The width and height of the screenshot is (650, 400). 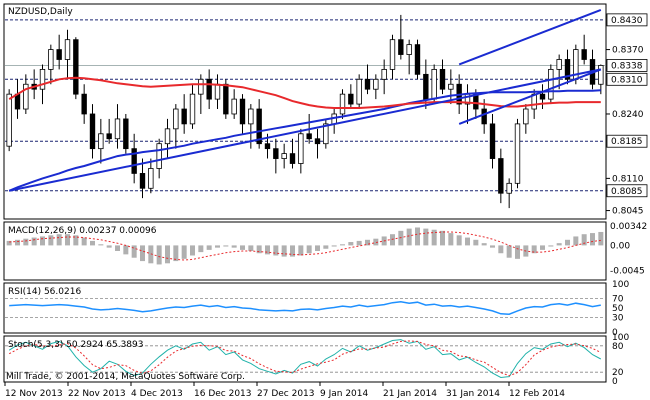 What do you see at coordinates (97, 394) in the screenshot?
I see `date-label: 22 Nov 2013` at bounding box center [97, 394].